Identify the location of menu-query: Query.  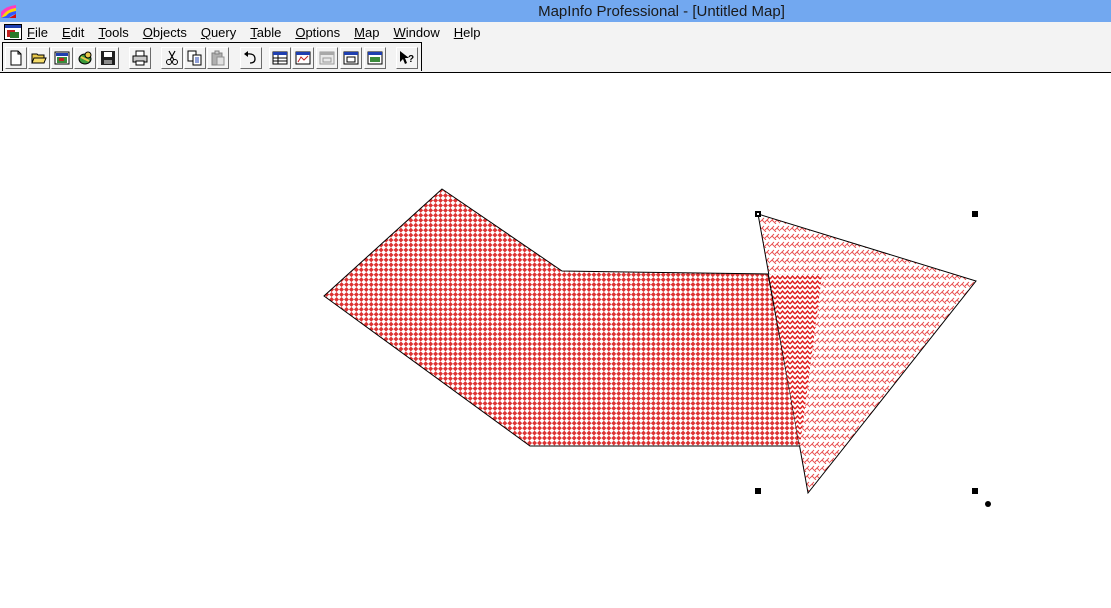
(218, 32).